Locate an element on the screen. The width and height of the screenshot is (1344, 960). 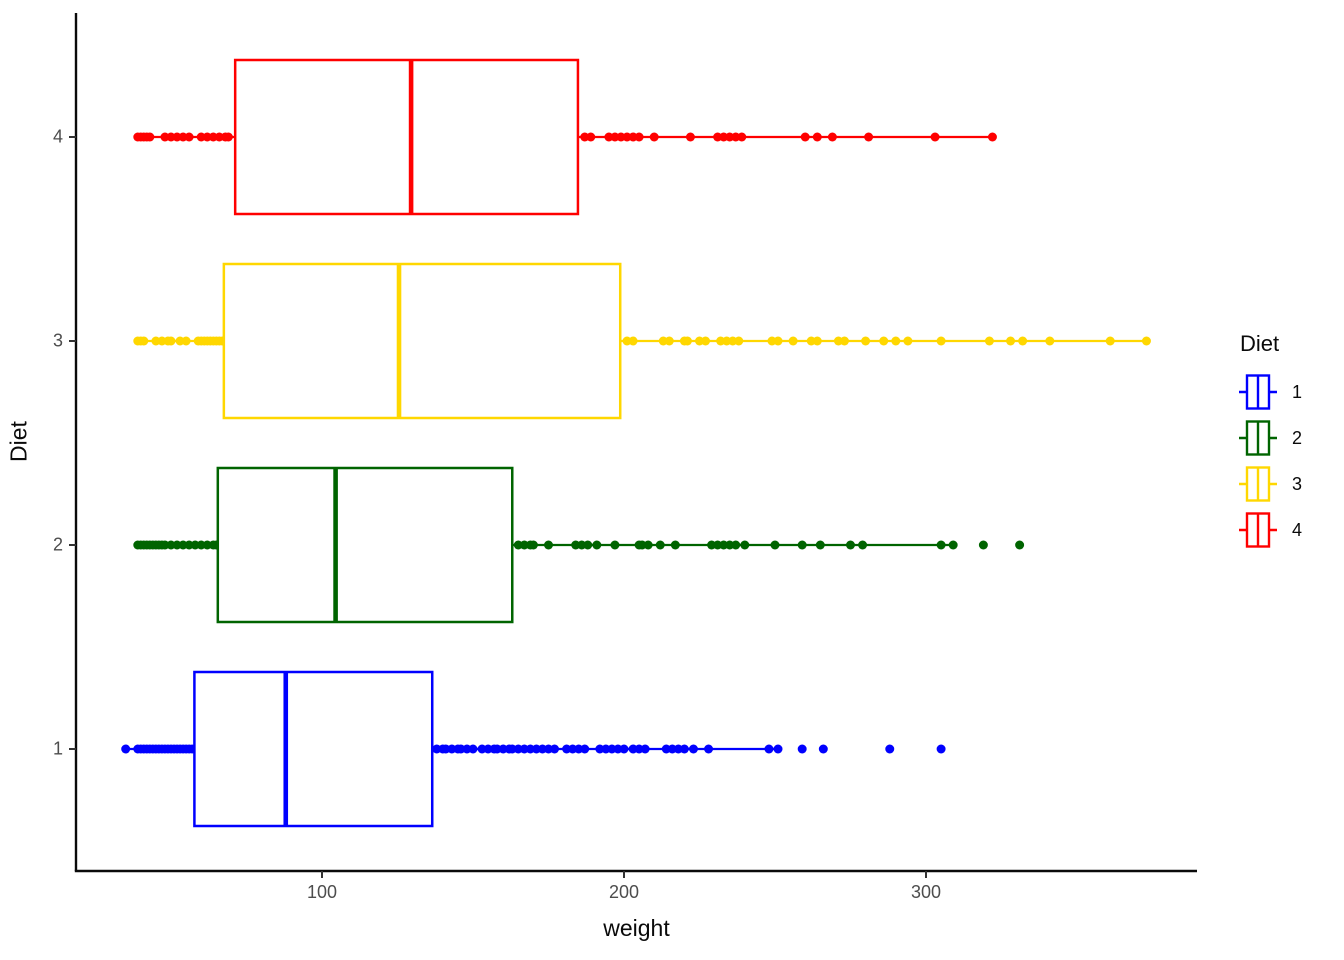
y-tick-label-2: 2 is located at coordinates (57, 544).